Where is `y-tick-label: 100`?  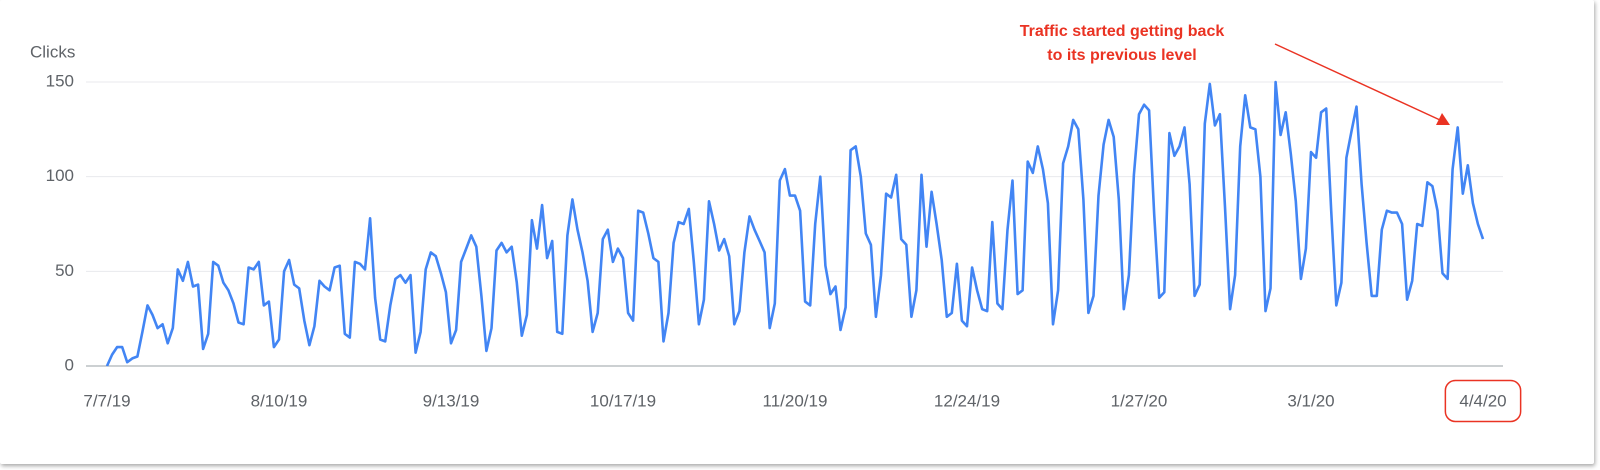 y-tick-label: 100 is located at coordinates (60, 175).